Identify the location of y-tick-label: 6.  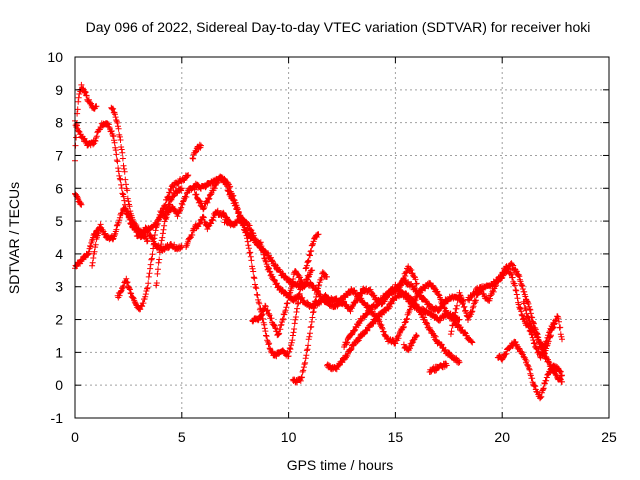
(59, 188).